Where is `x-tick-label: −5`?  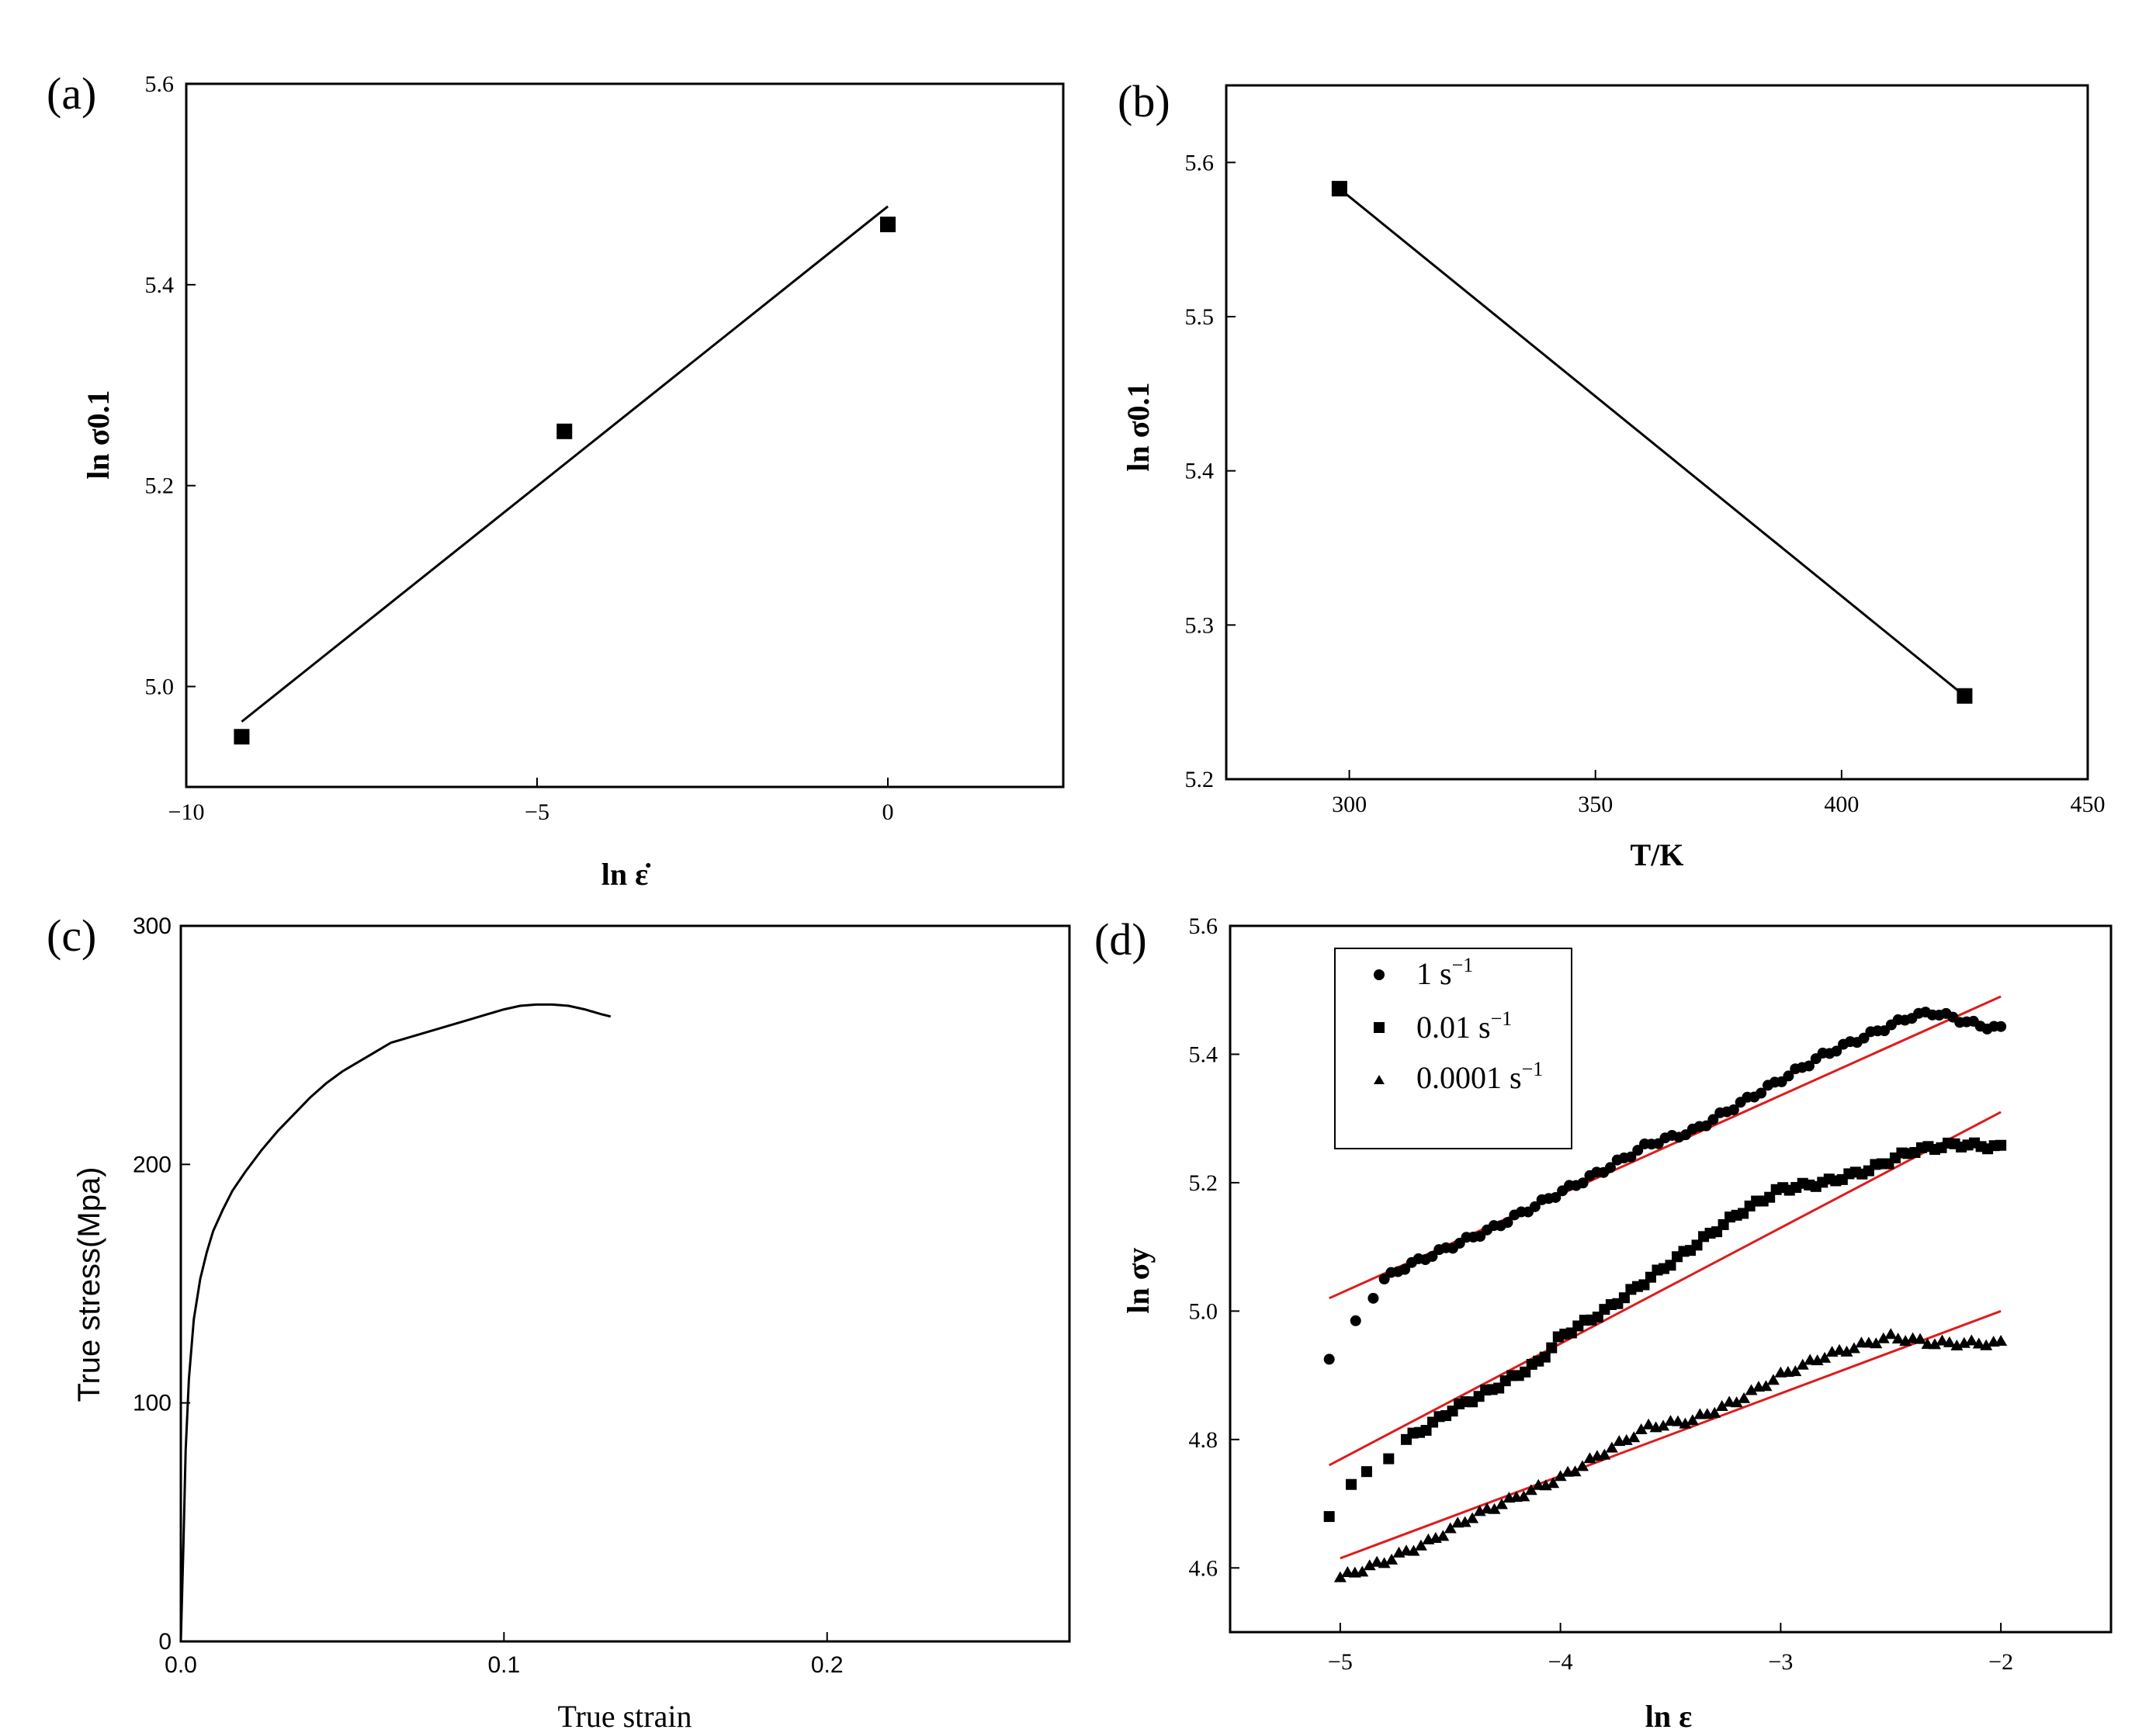 x-tick-label: −5 is located at coordinates (537, 812).